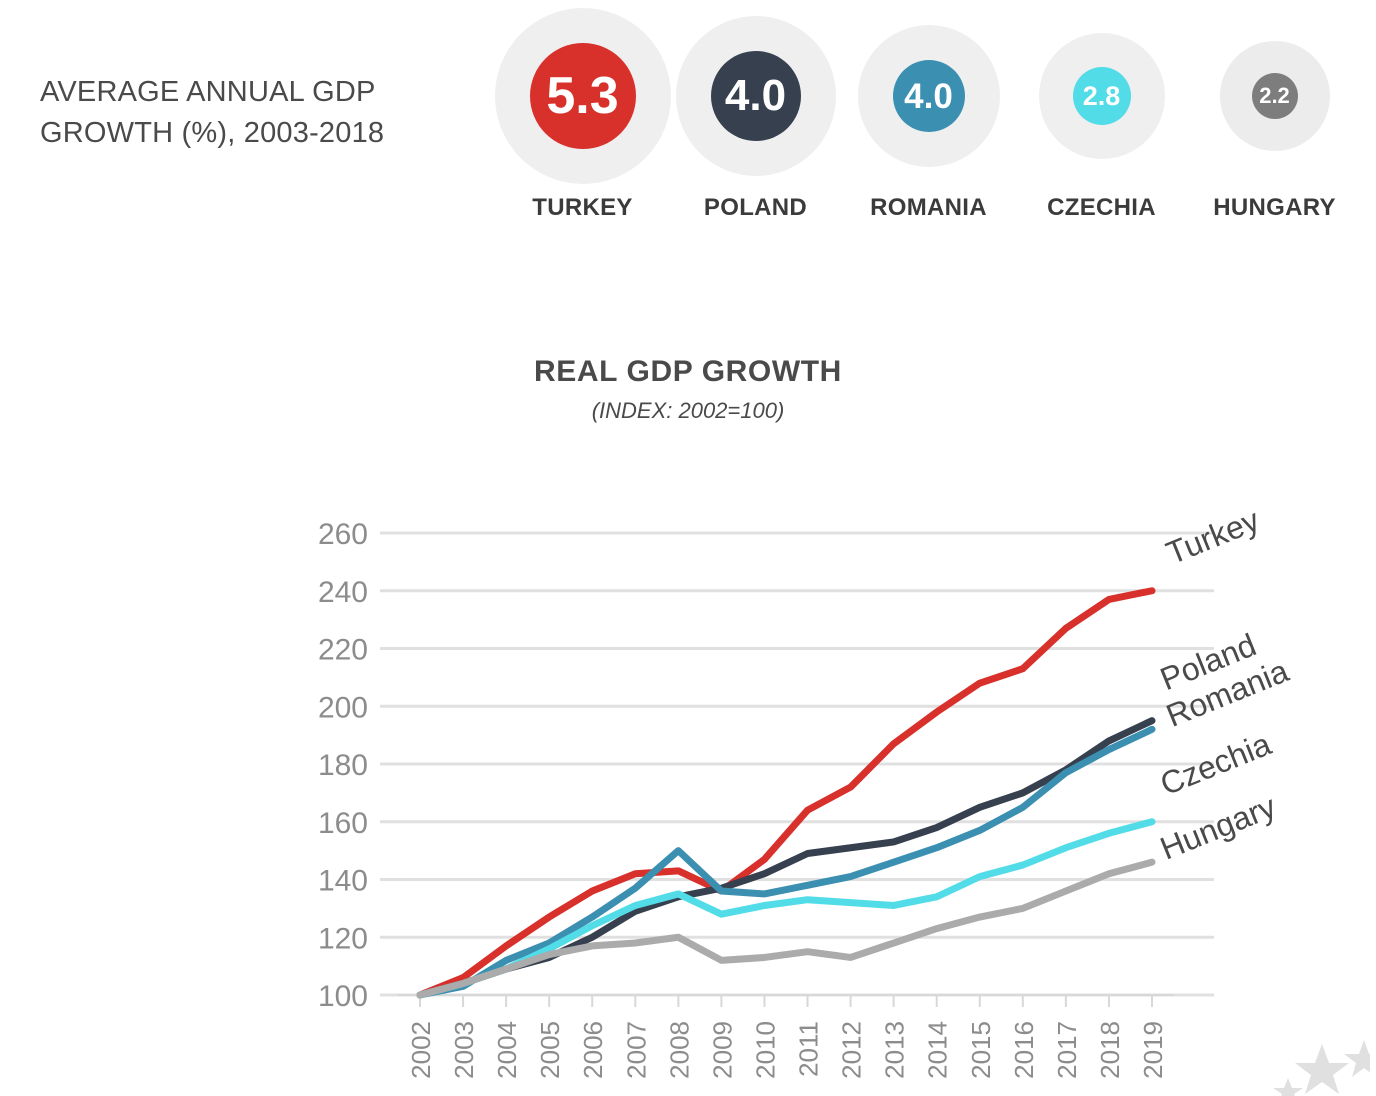  I want to click on x-axis-label-2002: 2002, so click(421, 1050).